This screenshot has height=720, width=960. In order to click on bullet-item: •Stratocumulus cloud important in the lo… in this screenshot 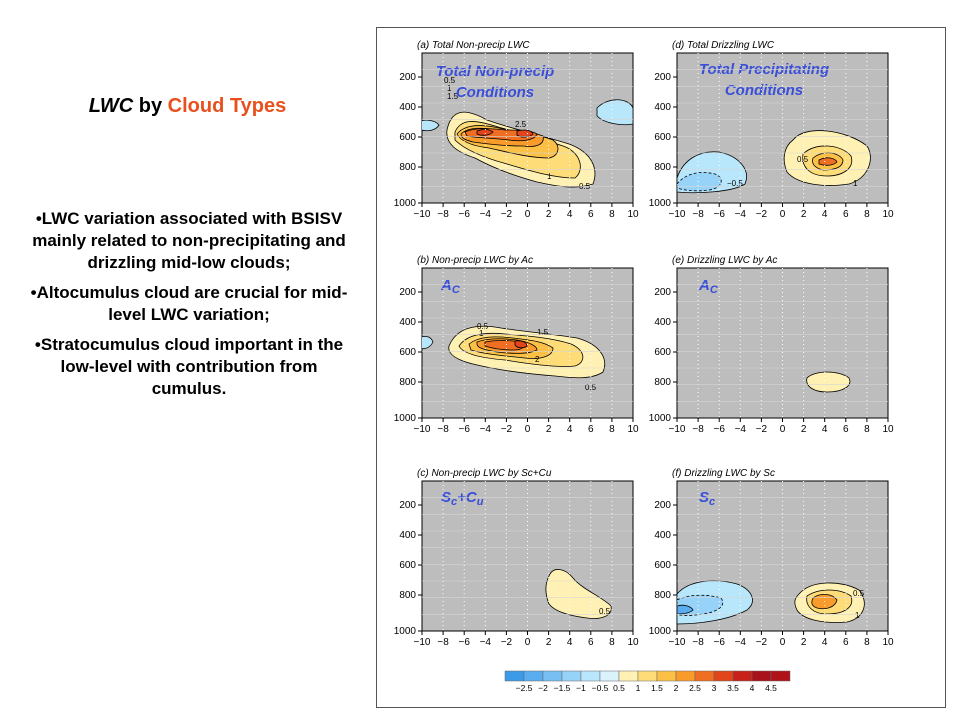, I will do `click(189, 366)`.